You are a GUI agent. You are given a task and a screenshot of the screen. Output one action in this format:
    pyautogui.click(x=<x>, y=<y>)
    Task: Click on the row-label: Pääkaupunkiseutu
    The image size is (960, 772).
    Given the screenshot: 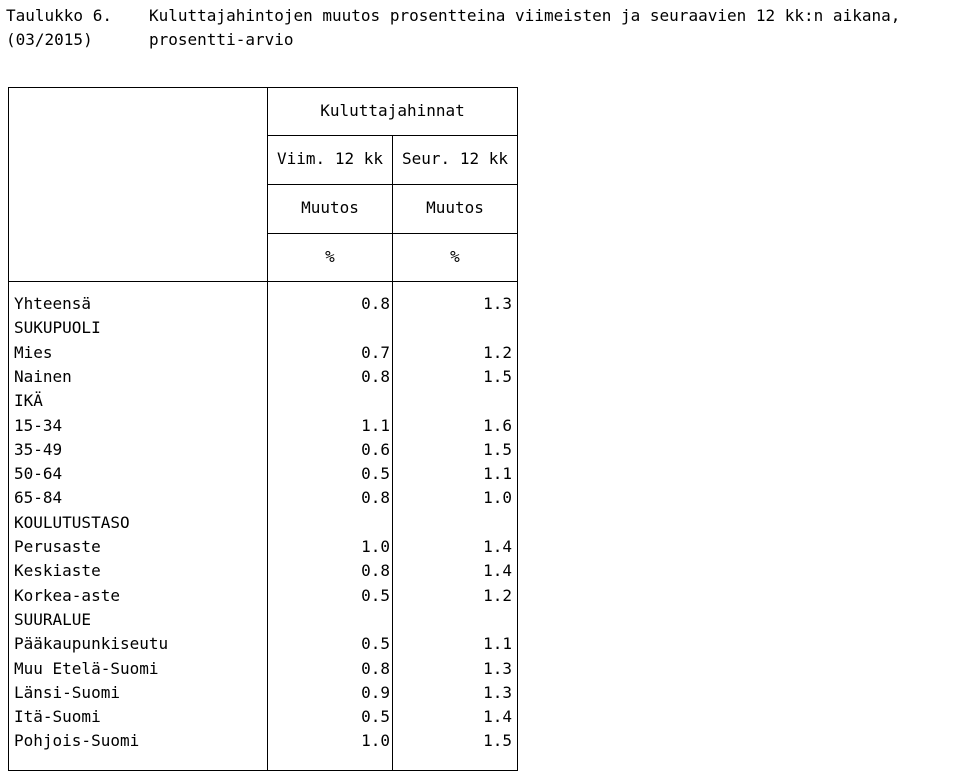 What is the action you would take?
    pyautogui.click(x=91, y=643)
    